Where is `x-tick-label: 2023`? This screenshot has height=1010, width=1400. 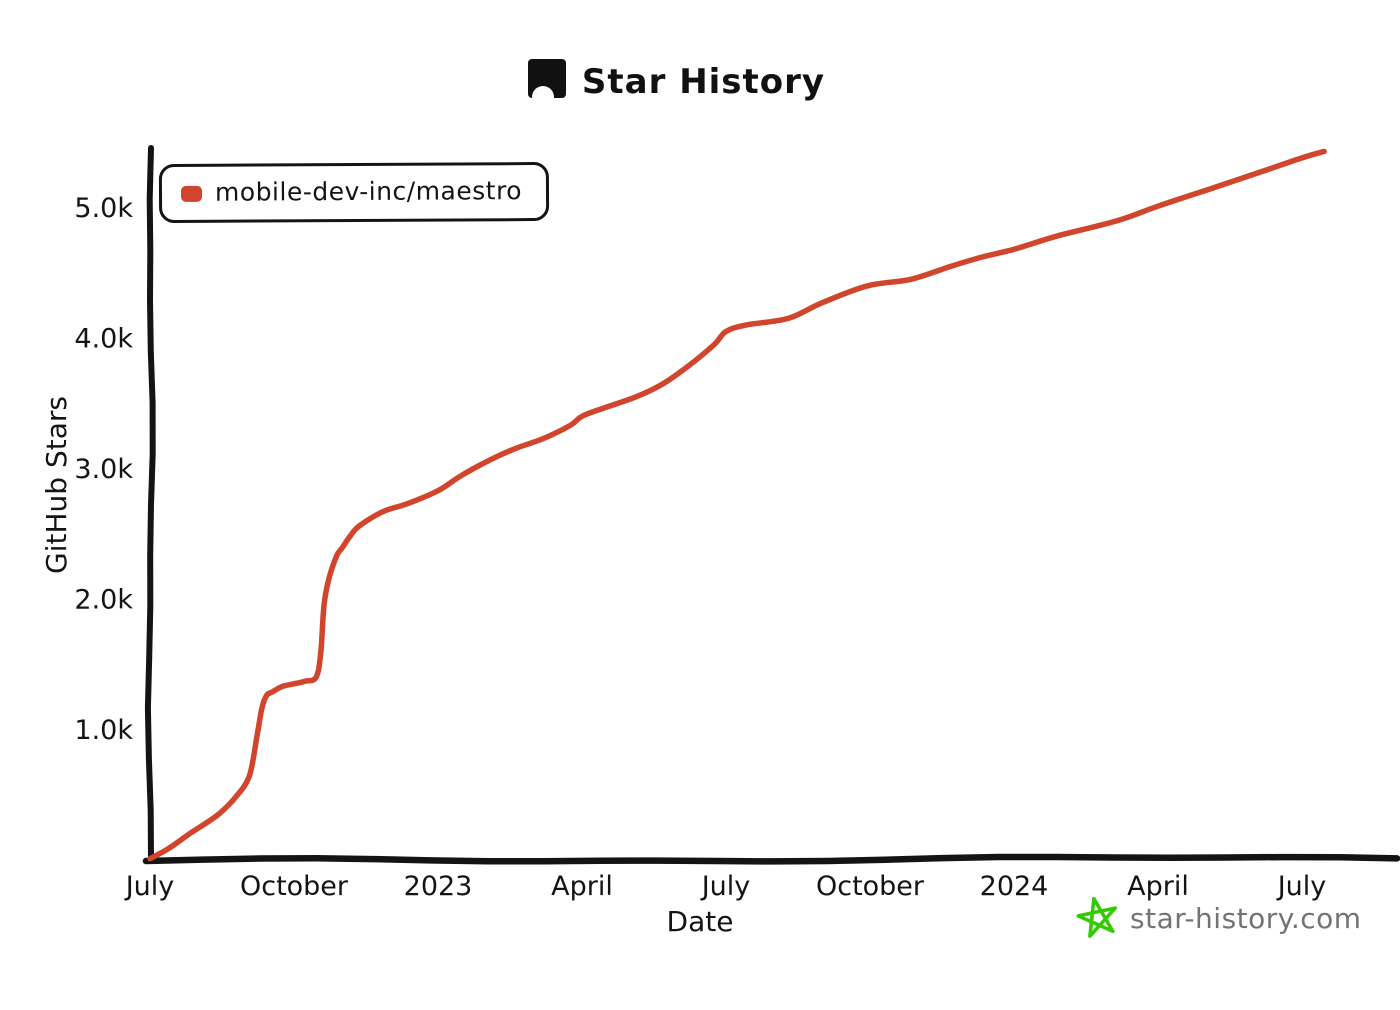 x-tick-label: 2023 is located at coordinates (438, 886).